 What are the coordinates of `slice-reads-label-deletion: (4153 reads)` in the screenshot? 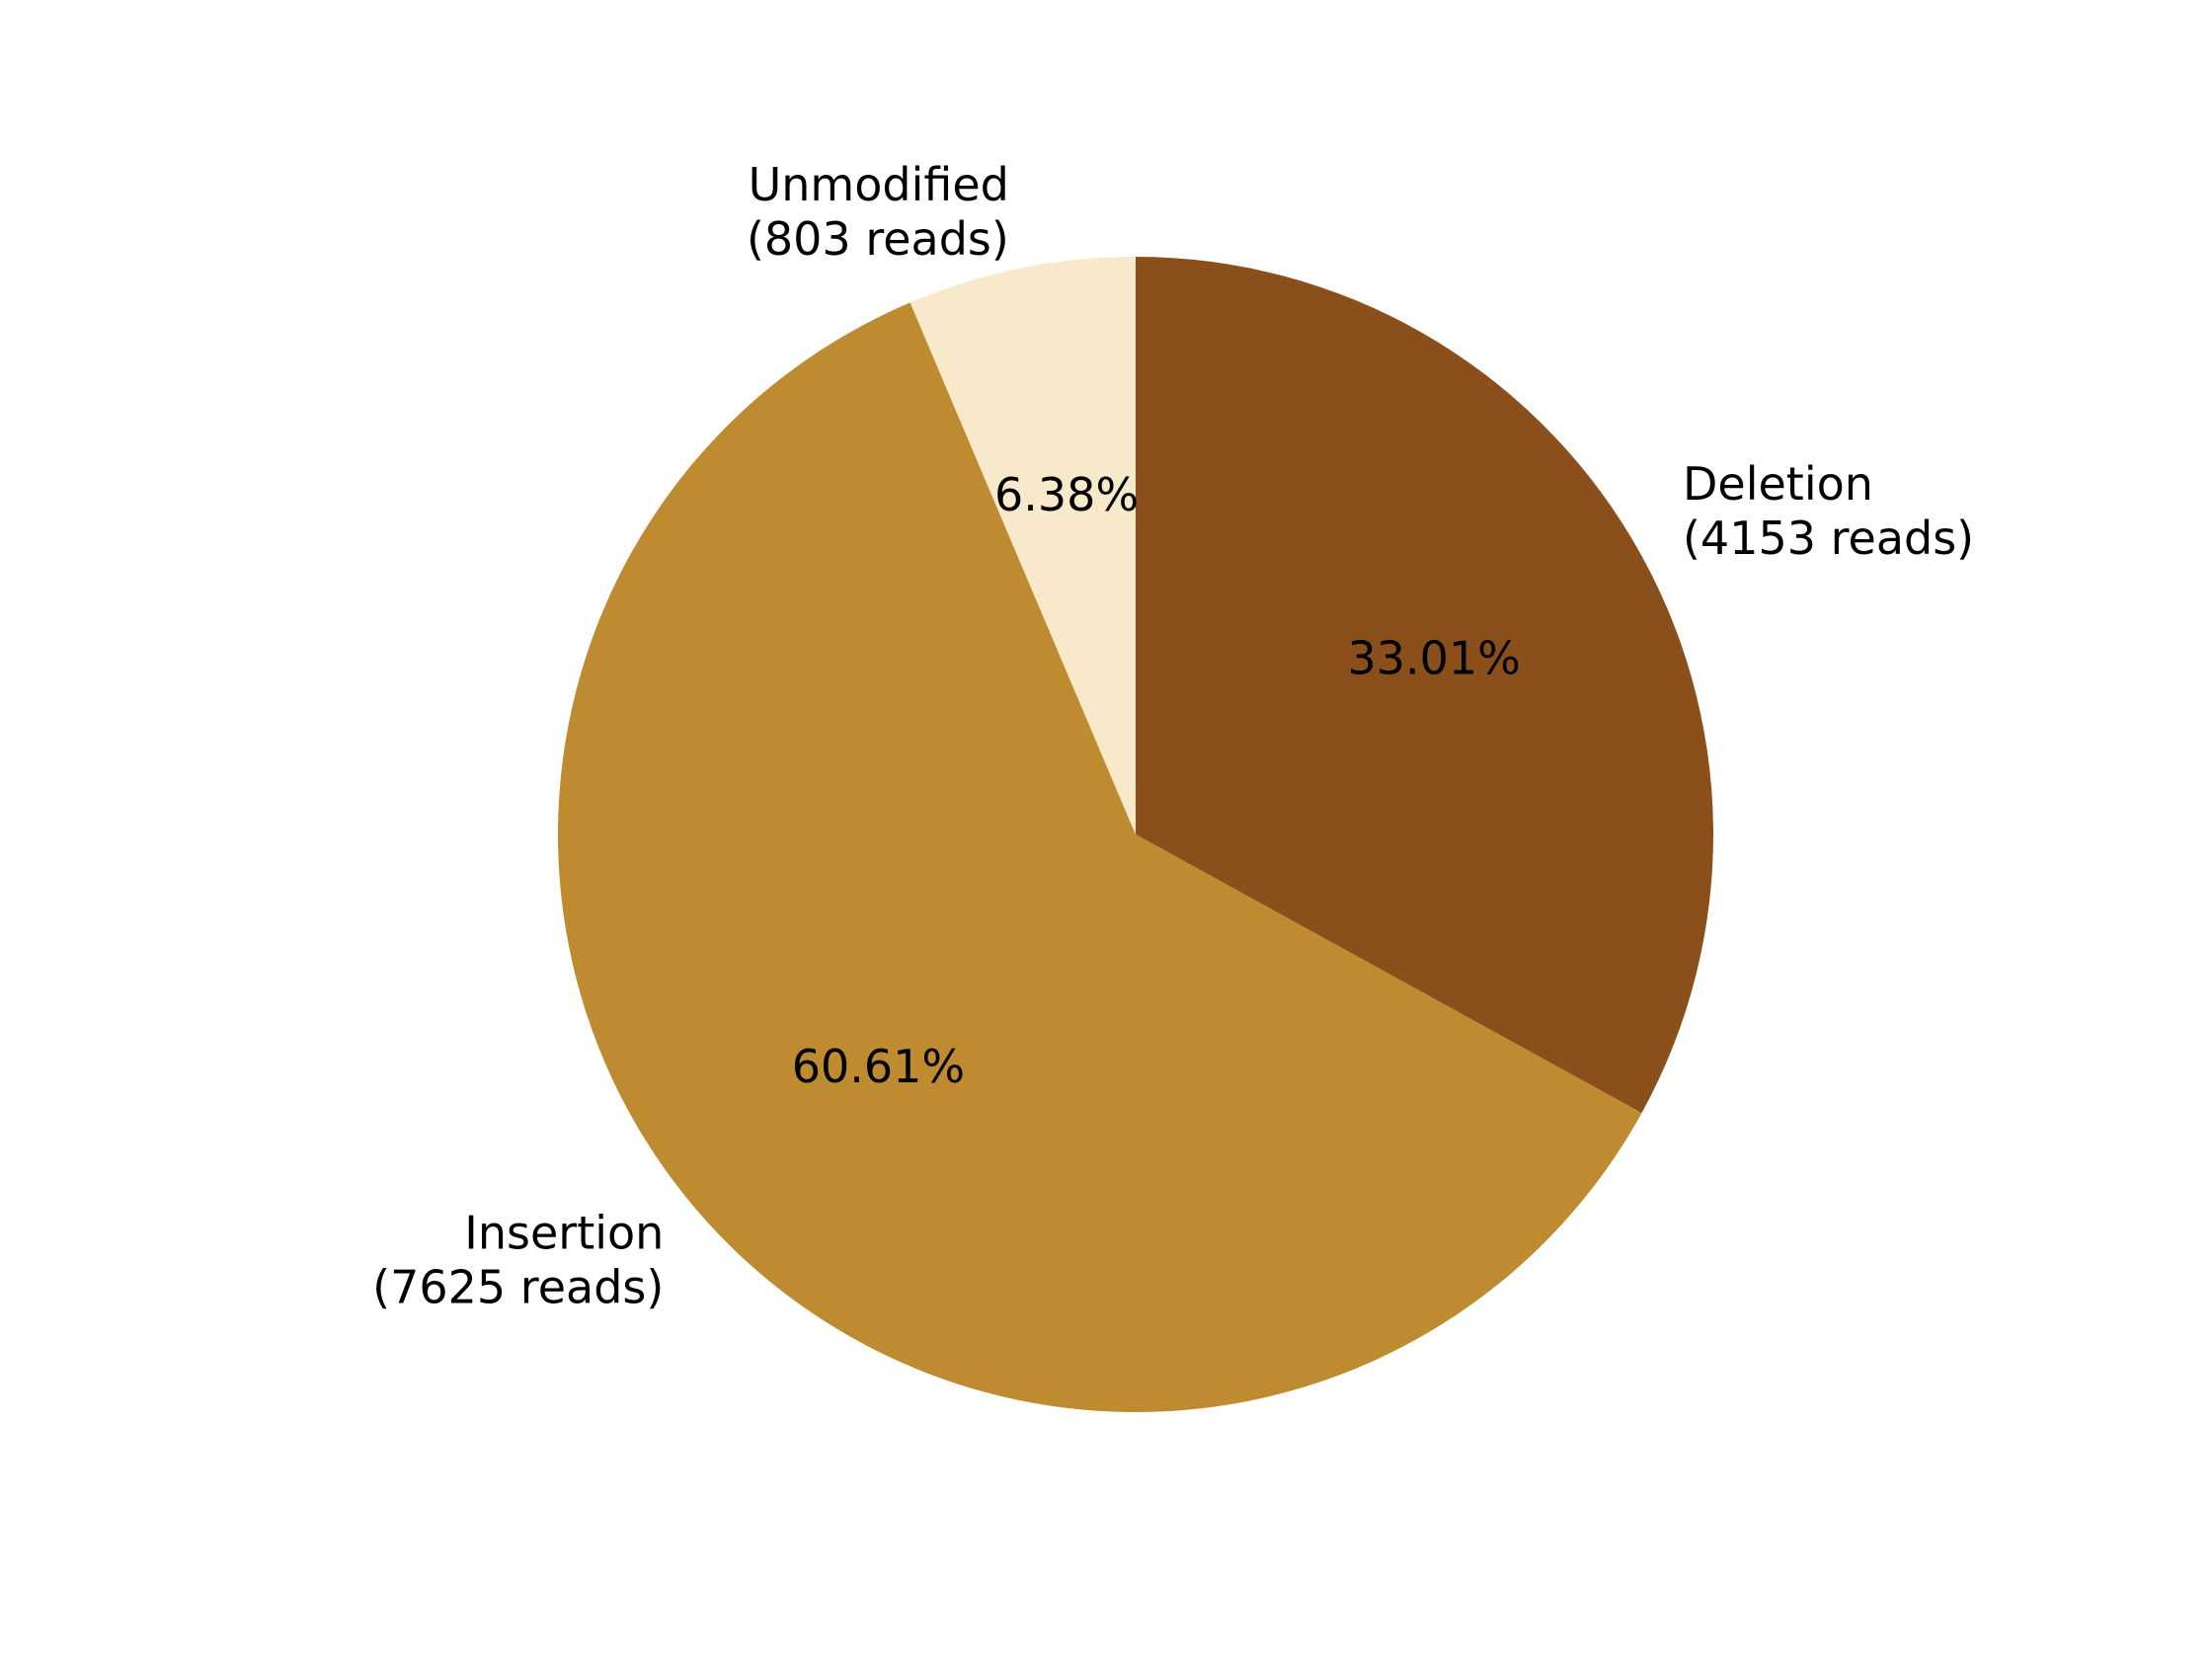 It's located at (1829, 538).